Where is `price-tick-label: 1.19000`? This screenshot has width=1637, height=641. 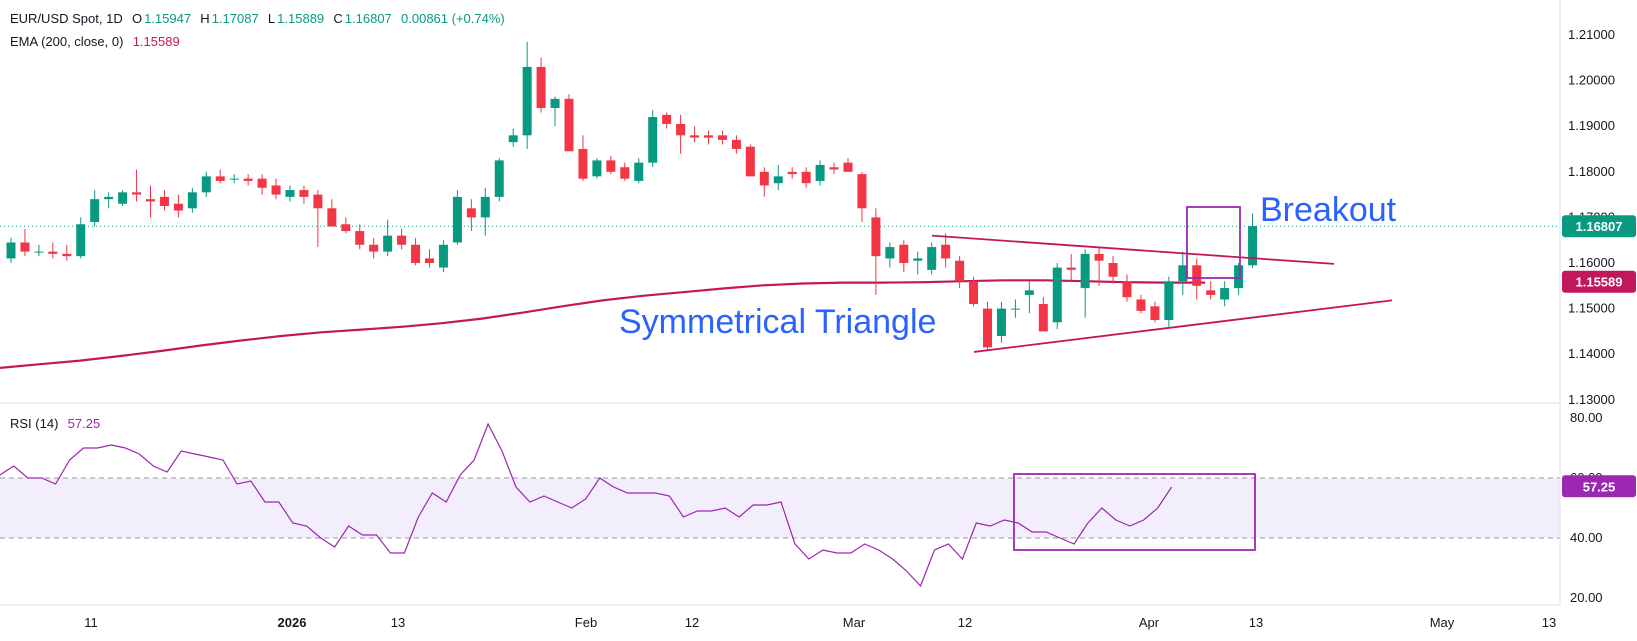
price-tick-label: 1.19000 is located at coordinates (1591, 125).